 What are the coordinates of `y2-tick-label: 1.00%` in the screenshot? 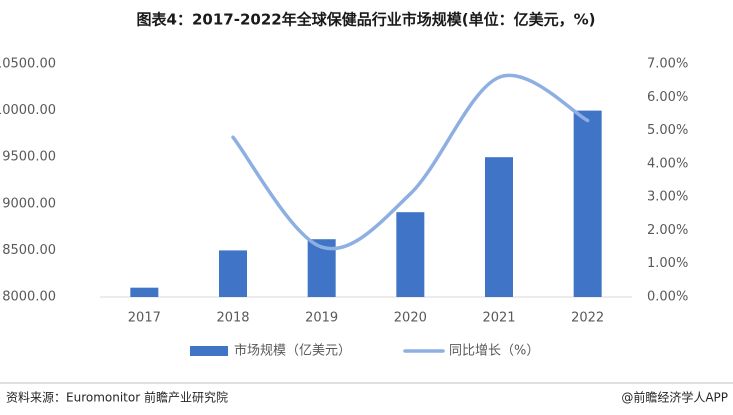 It's located at (667, 263).